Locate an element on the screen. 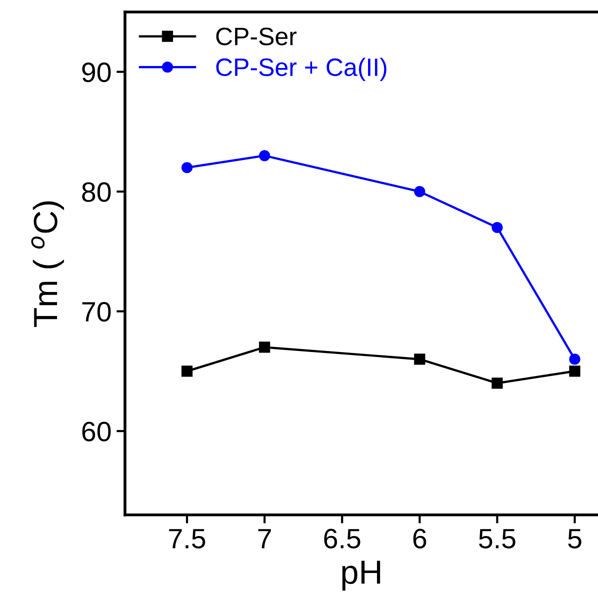 Image resolution: width=598 pixels, height=598 pixels. x-tick-label: 5.5 is located at coordinates (497, 538).